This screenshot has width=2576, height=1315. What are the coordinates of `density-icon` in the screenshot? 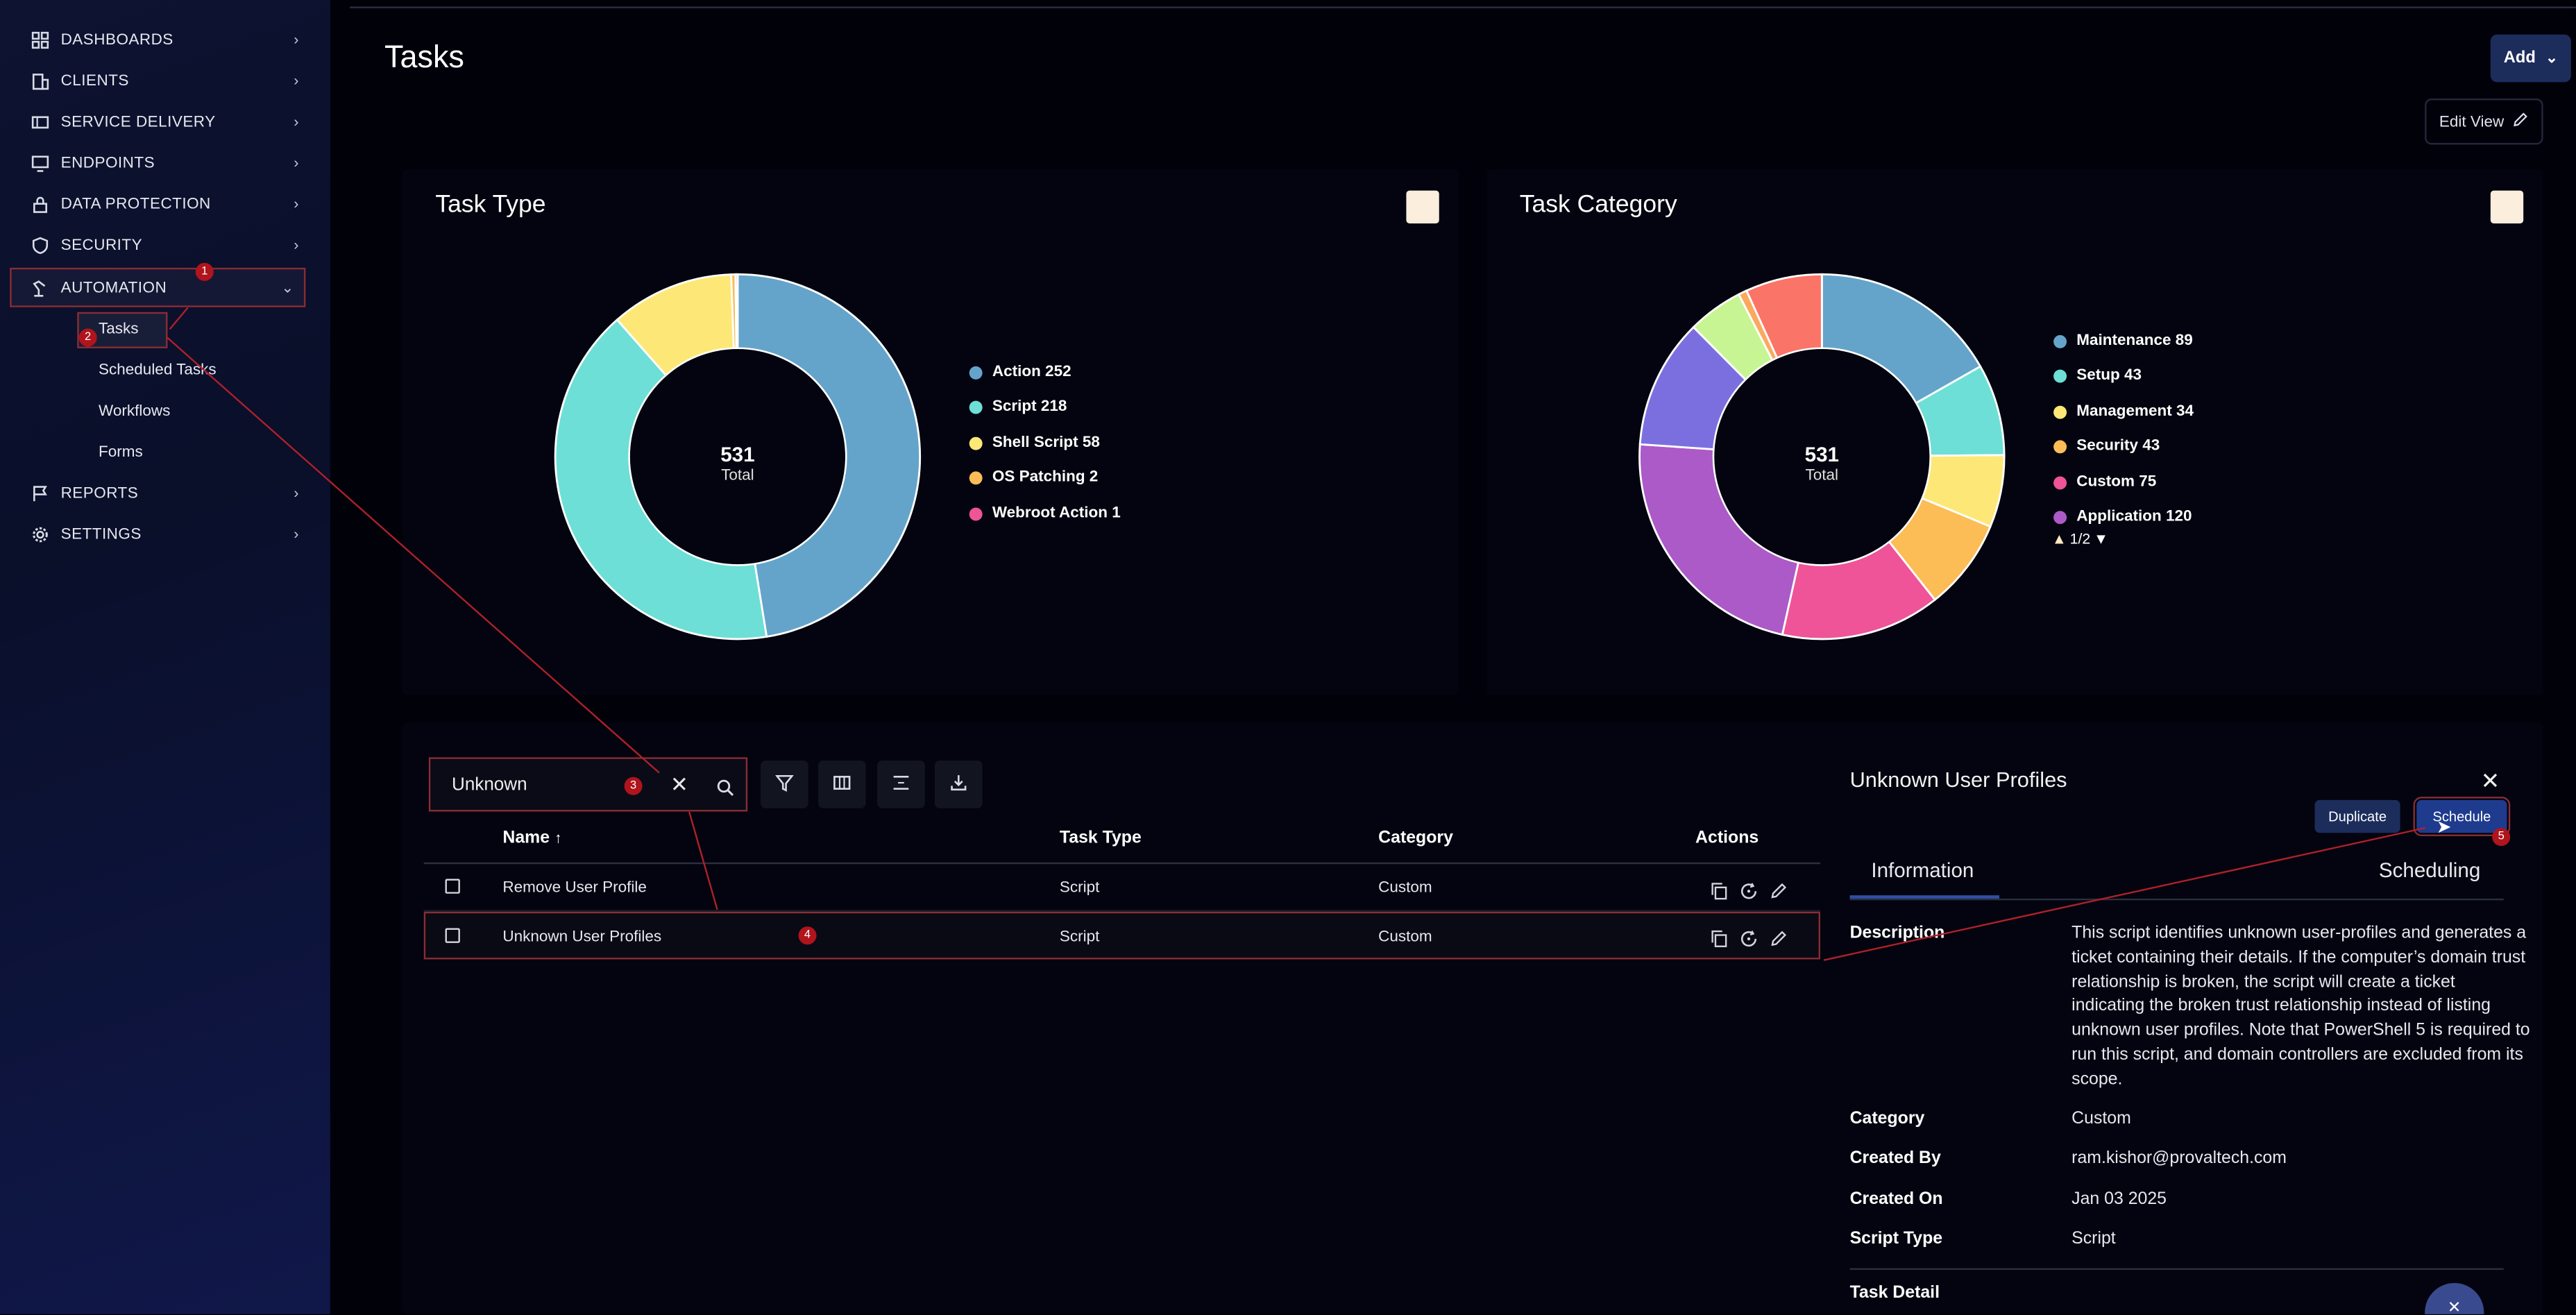 It's located at (901, 785).